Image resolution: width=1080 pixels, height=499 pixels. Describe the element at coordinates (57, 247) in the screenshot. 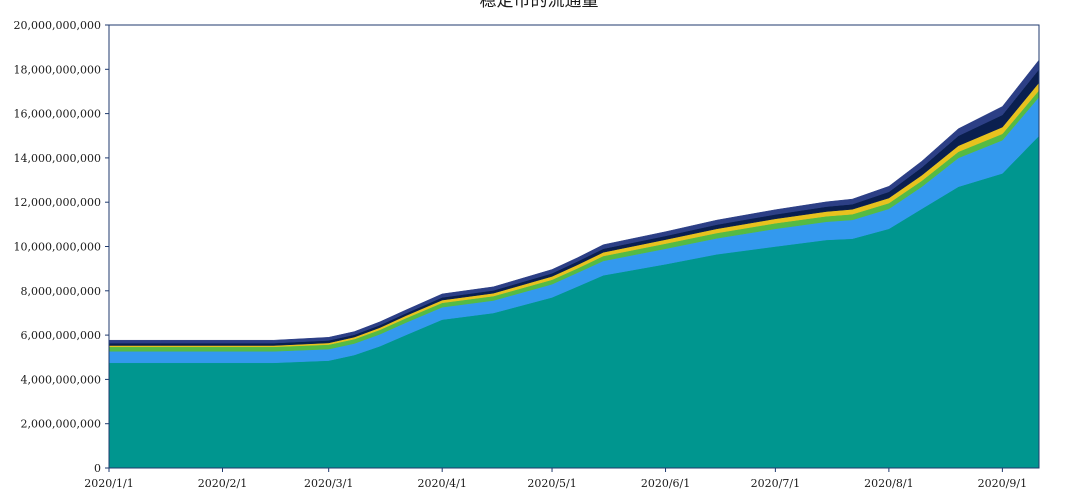

I see `y-tick-label: 10,000,000,000` at that location.